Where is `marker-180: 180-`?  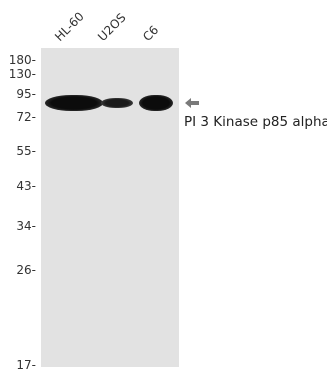
marker-180: 180- is located at coordinates (22, 60).